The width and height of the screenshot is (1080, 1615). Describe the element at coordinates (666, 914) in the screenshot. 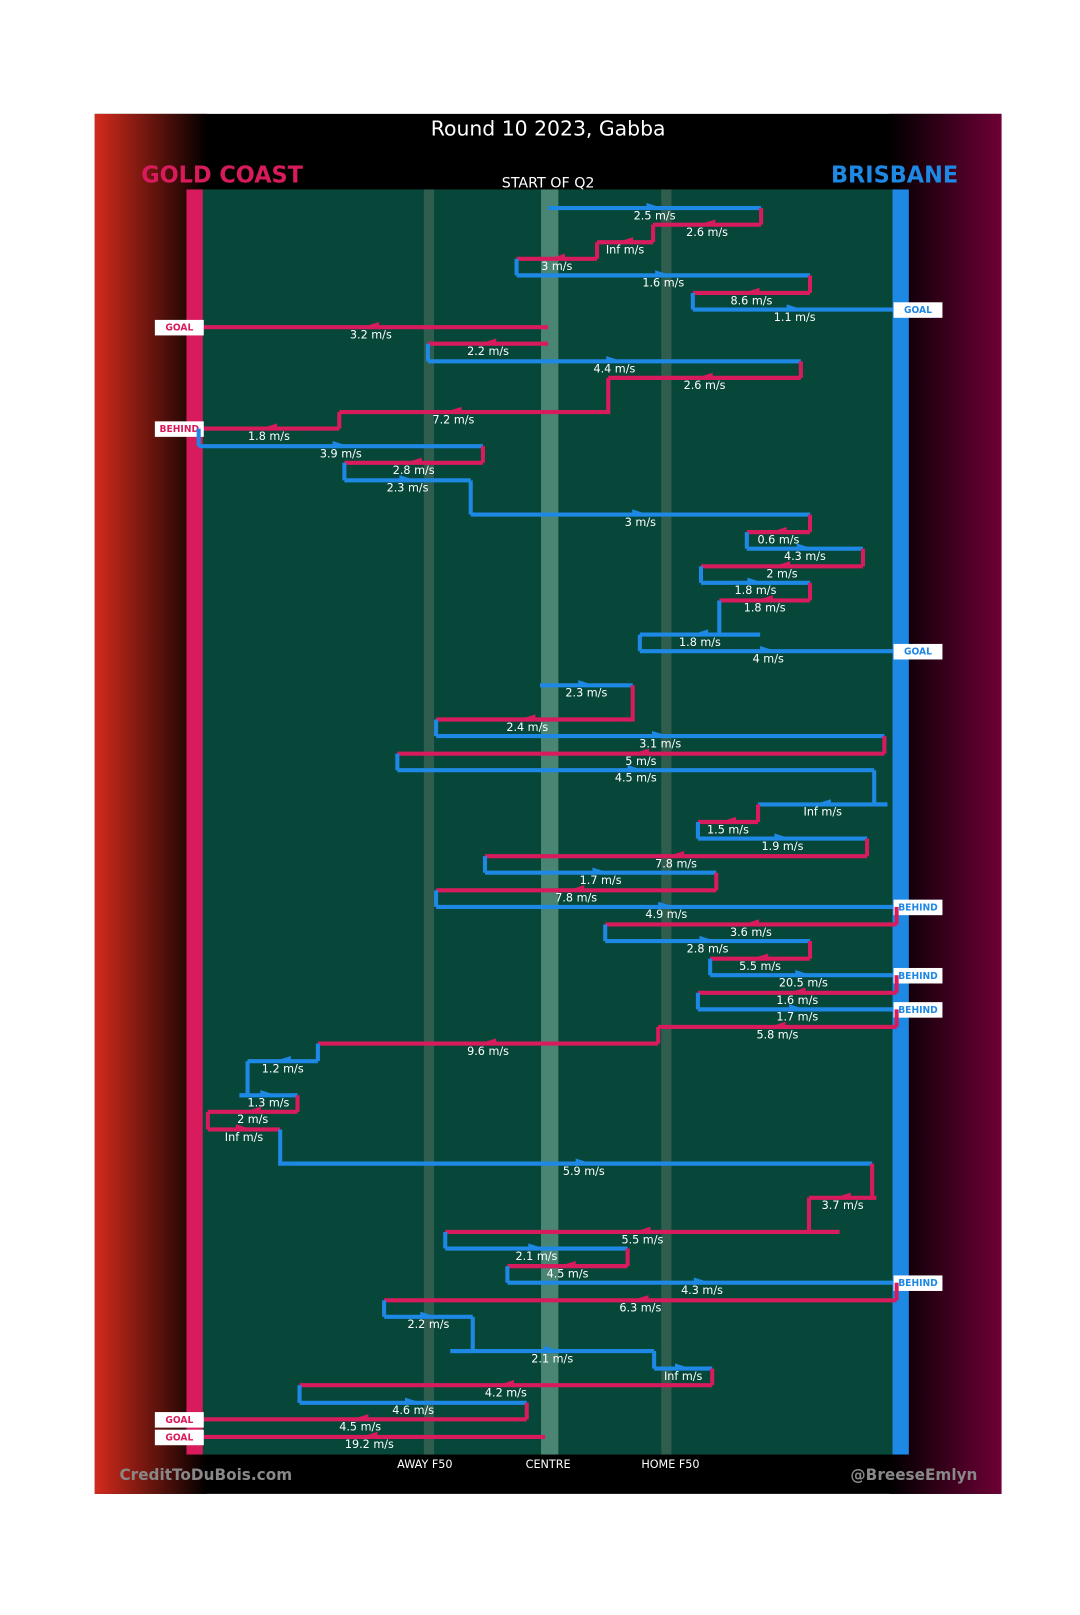

I see `speed-label: 4.9 m/s` at that location.